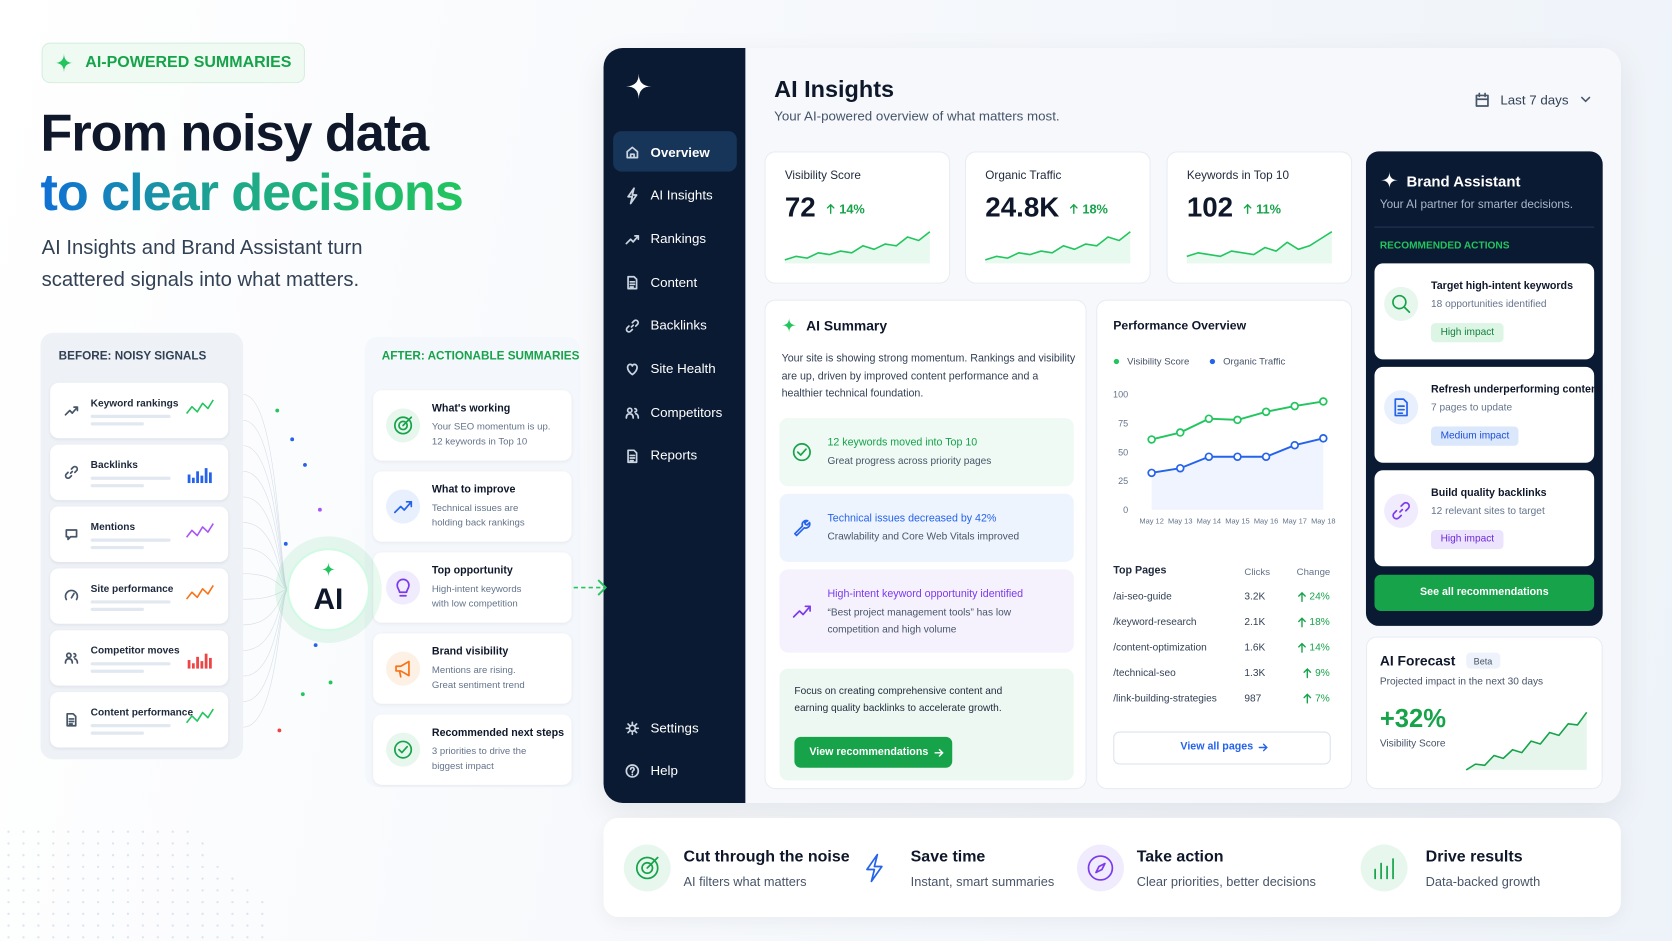  What do you see at coordinates (1217, 747) in the screenshot?
I see `button-label: View all pages` at bounding box center [1217, 747].